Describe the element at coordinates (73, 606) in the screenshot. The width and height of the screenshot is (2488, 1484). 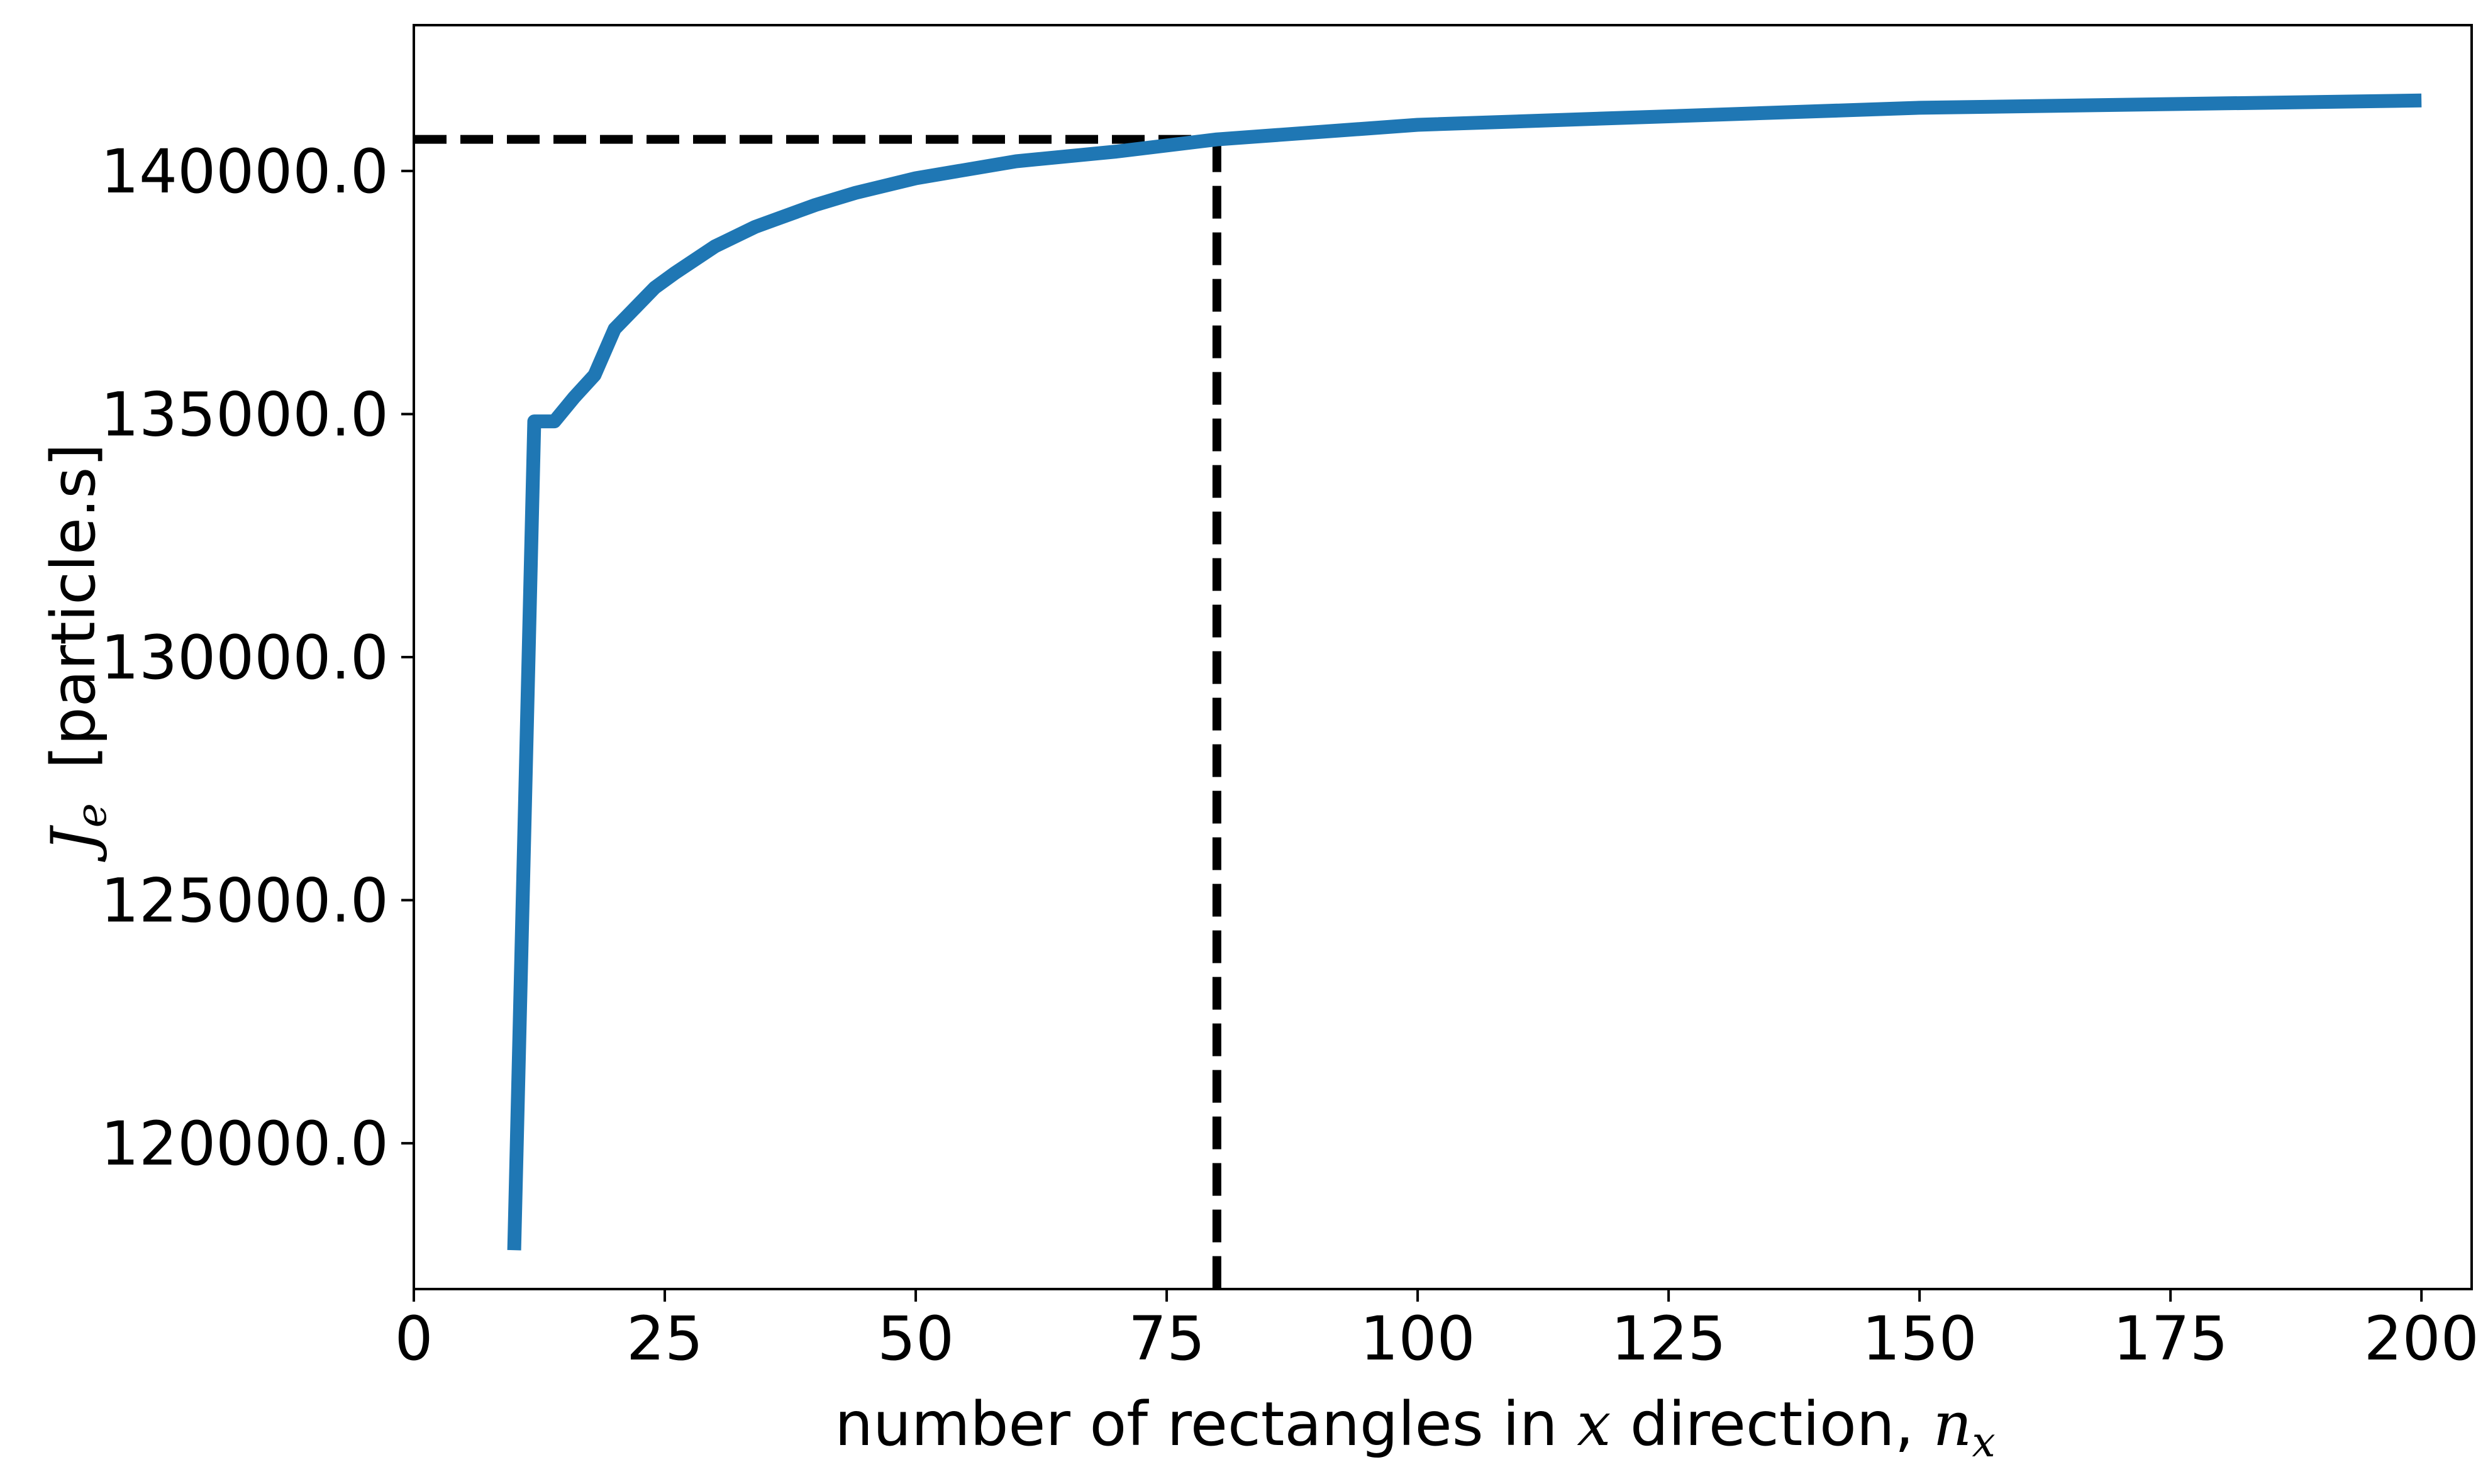
I see `y-axis-label-unit: [particle.s]` at that location.